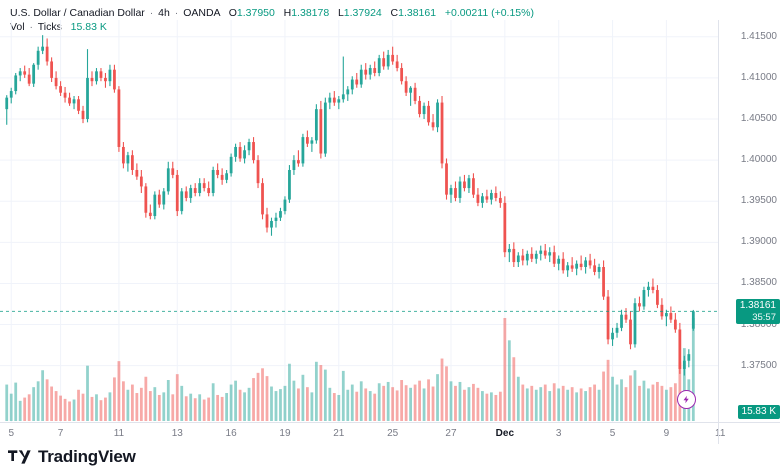 Image resolution: width=780 pixels, height=470 pixels. What do you see at coordinates (340, 13) in the screenshot?
I see `low-key: L` at bounding box center [340, 13].